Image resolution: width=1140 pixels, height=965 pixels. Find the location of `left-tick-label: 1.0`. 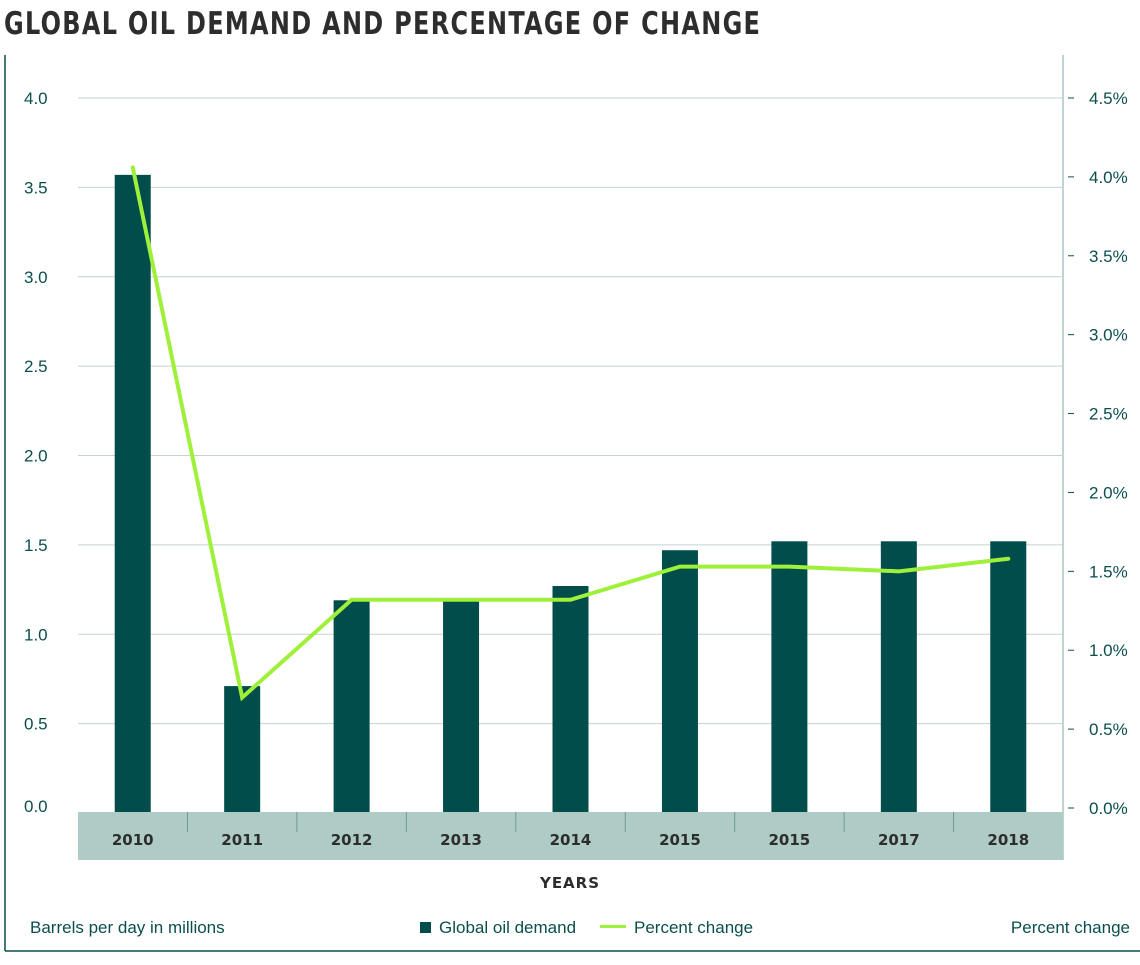

left-tick-label: 1.0 is located at coordinates (36, 634).